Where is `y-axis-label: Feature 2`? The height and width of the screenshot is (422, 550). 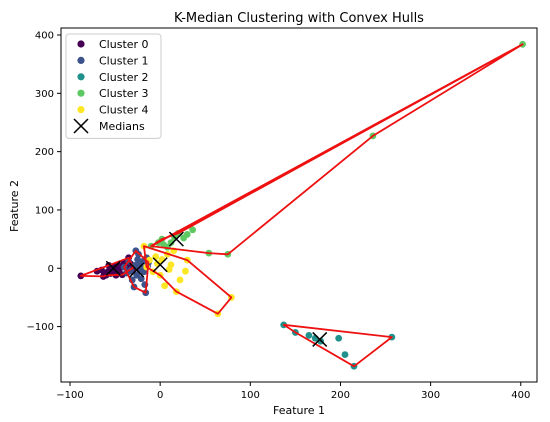 y-axis-label: Feature 2 is located at coordinates (14, 206).